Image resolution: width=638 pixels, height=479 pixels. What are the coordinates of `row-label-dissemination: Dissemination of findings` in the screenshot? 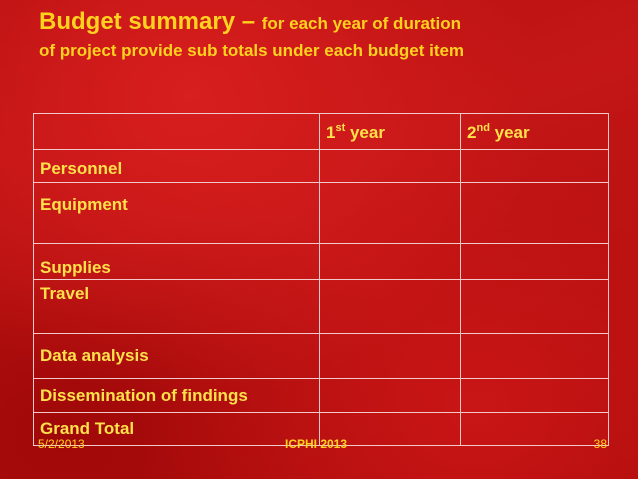 It's located at (176, 395).